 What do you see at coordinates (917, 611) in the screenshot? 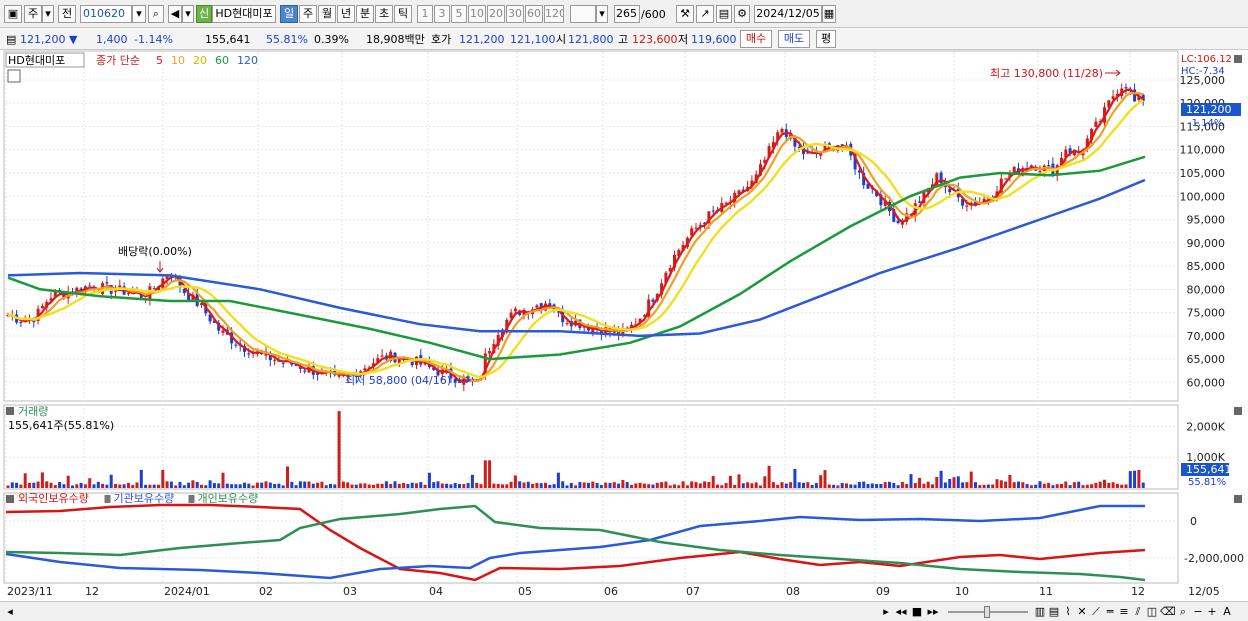
I see `stop-icon: ■` at bounding box center [917, 611].